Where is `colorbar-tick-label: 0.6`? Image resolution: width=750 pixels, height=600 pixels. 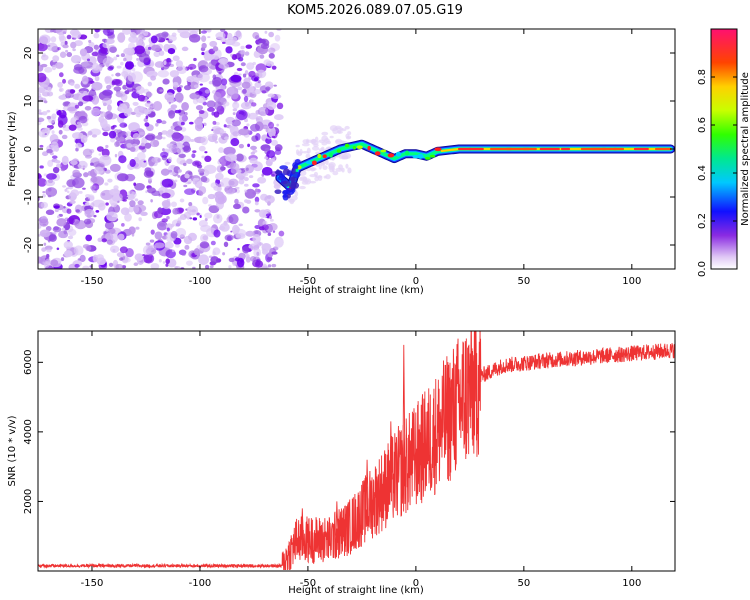 colorbar-tick-label: 0.6 is located at coordinates (702, 125).